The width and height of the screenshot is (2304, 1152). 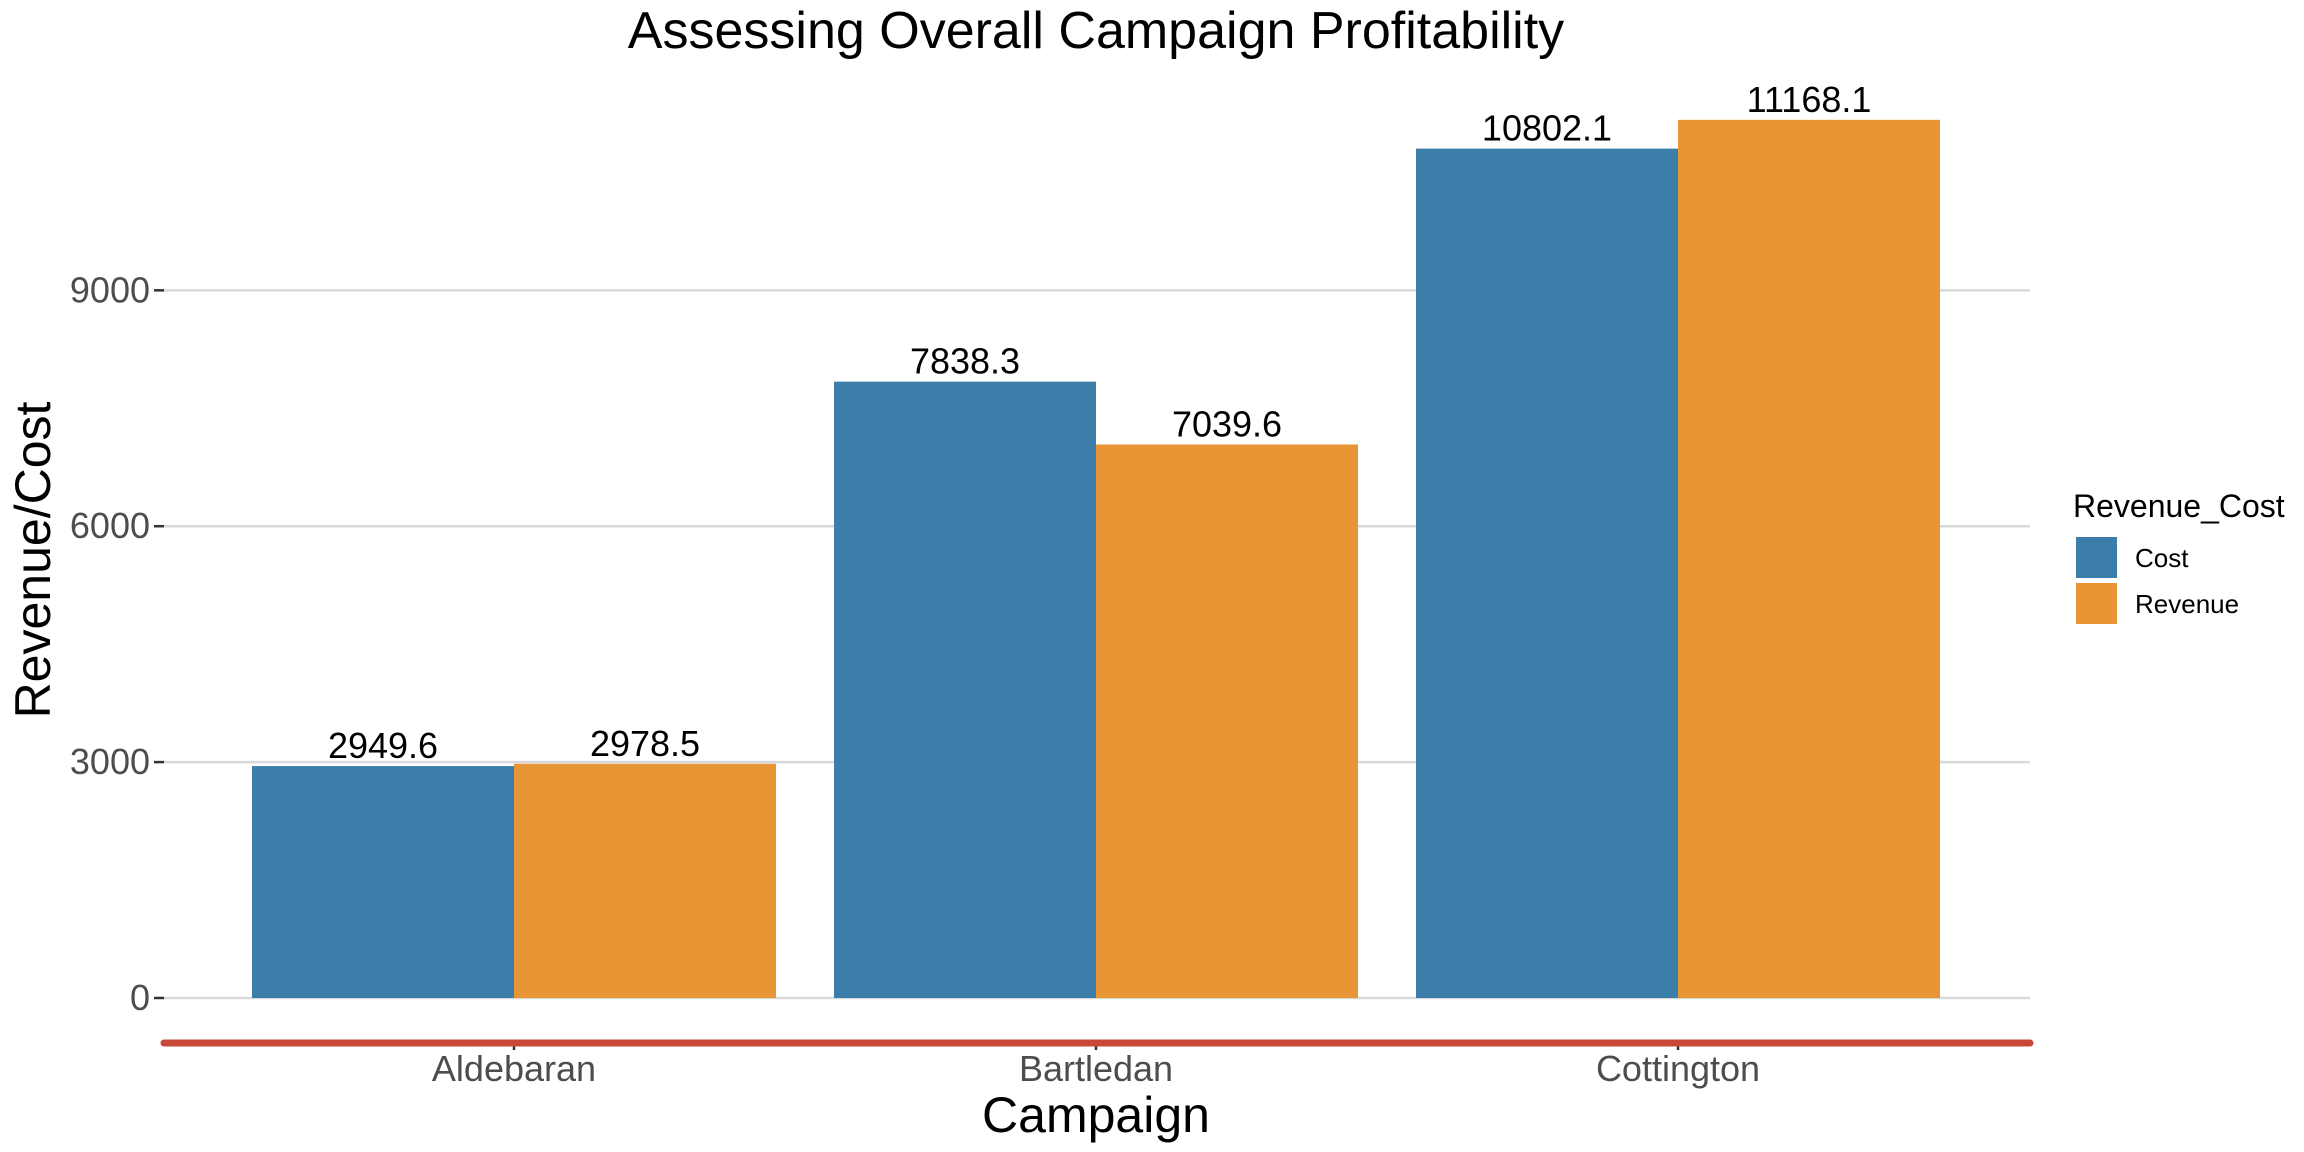 What do you see at coordinates (110, 761) in the screenshot?
I see `y-tick-label: 3000` at bounding box center [110, 761].